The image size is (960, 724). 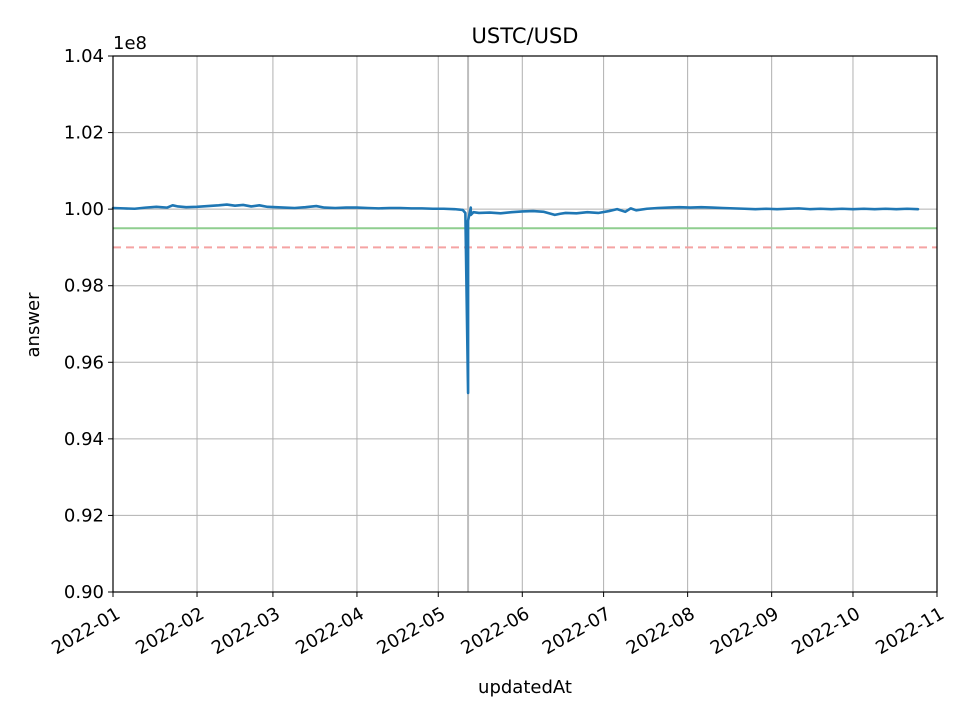 I want to click on x-tick-label: 2022-02, so click(x=170, y=631).